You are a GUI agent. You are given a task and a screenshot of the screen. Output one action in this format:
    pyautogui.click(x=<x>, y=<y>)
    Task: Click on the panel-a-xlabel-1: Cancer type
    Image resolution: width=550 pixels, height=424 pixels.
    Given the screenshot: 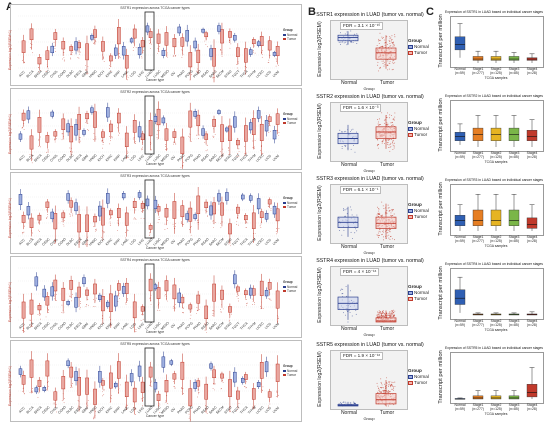 What is the action you would take?
    pyautogui.click(x=155, y=80)
    